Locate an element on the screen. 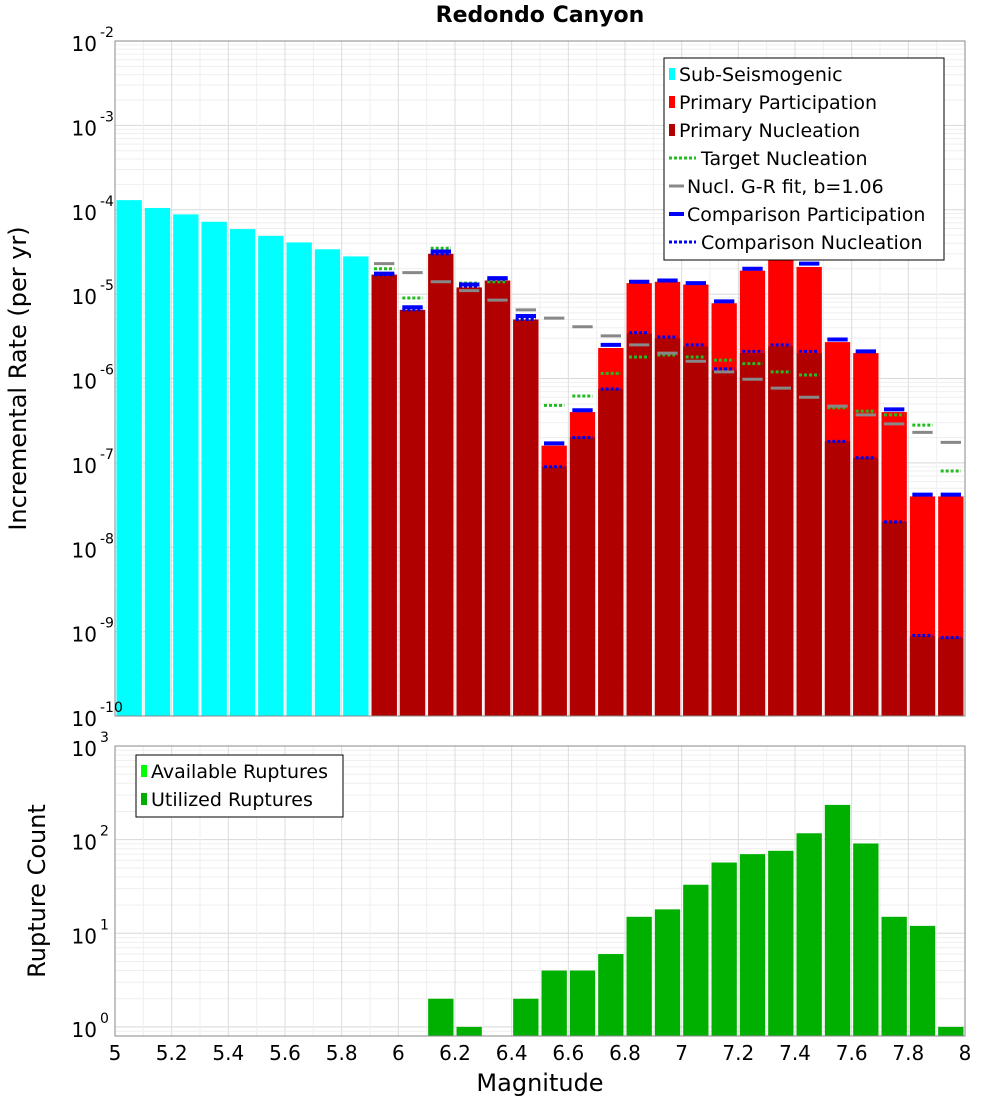 Image resolution: width=1000 pixels, height=1100 pixels. y-tick-exp: 0 is located at coordinates (104, 1019).